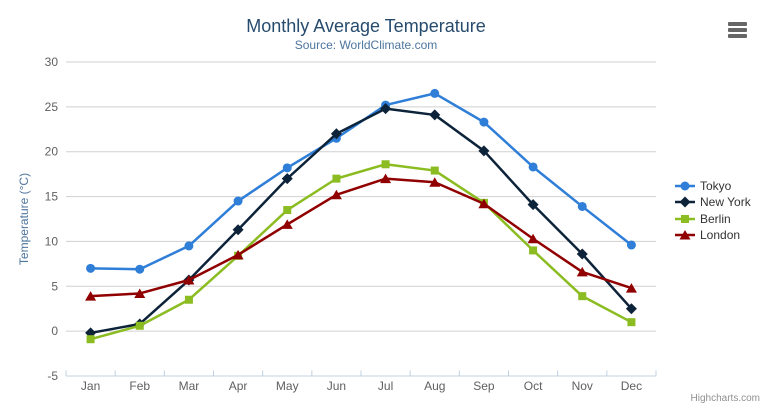  I want to click on chart-subtitle: Source: WorldClimate.com, so click(366, 45).